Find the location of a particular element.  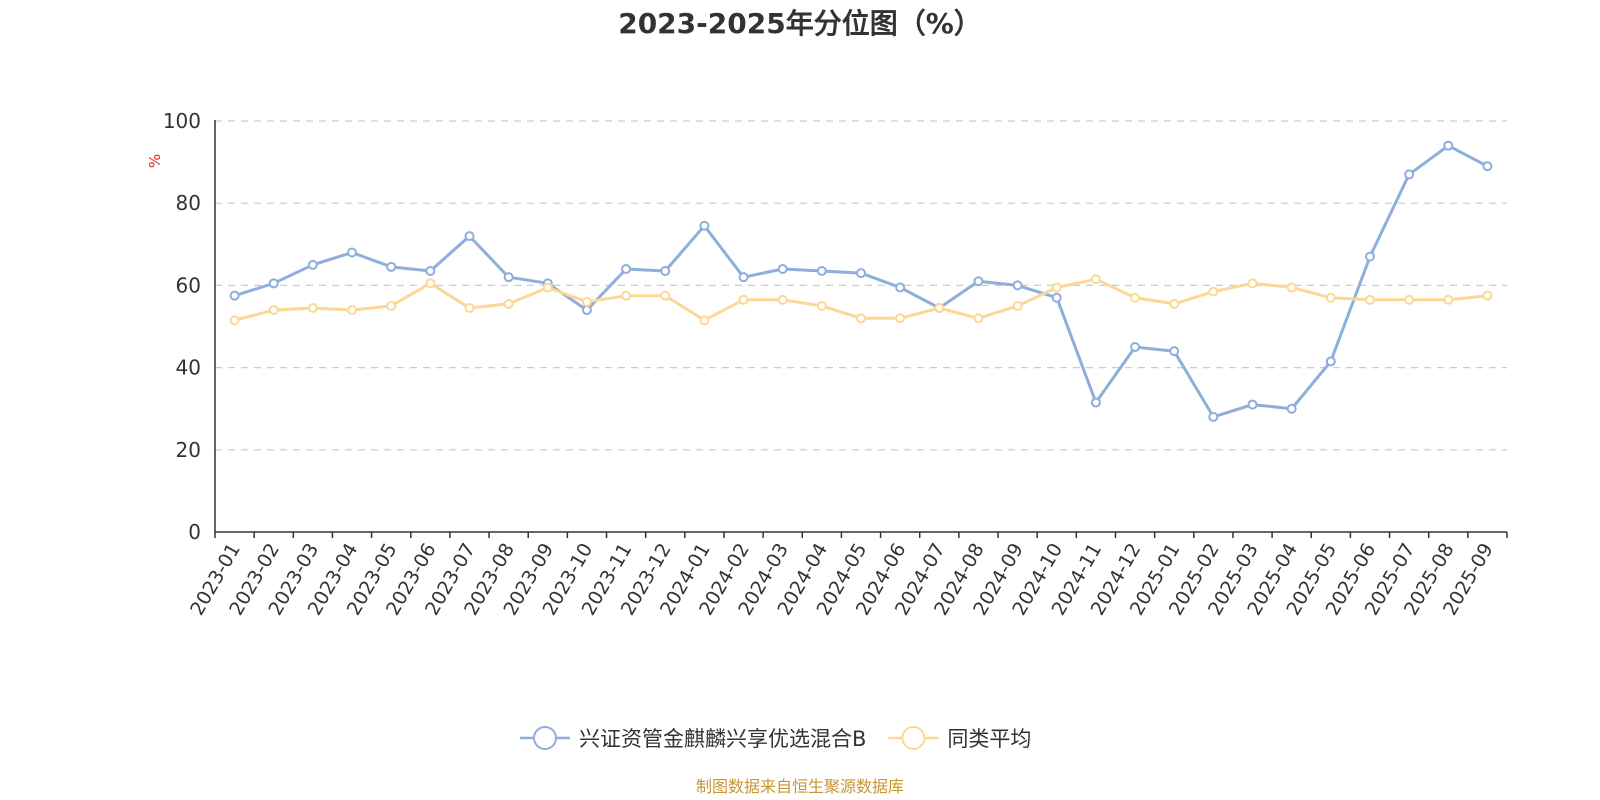

legend-label: 同类平均 is located at coordinates (989, 739).